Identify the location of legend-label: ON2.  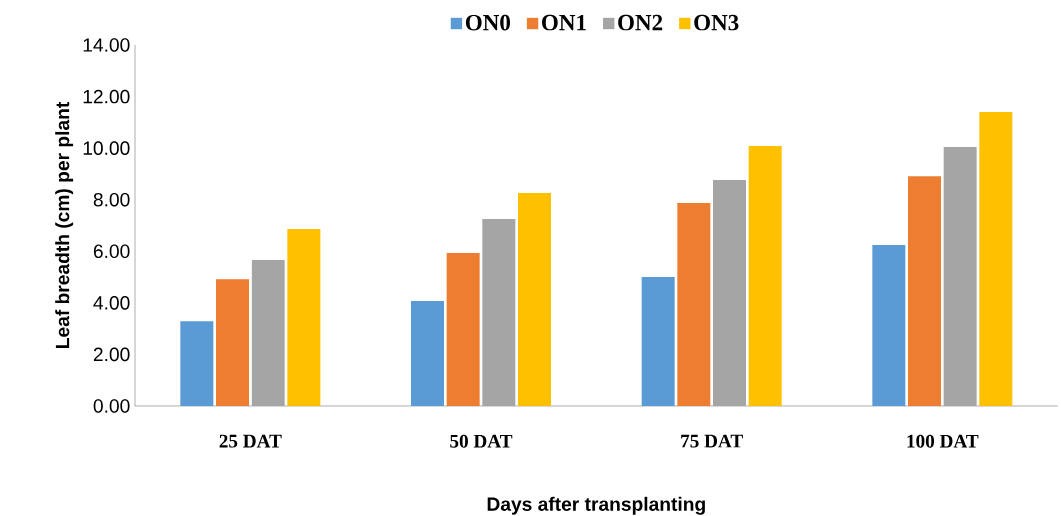
(640, 22).